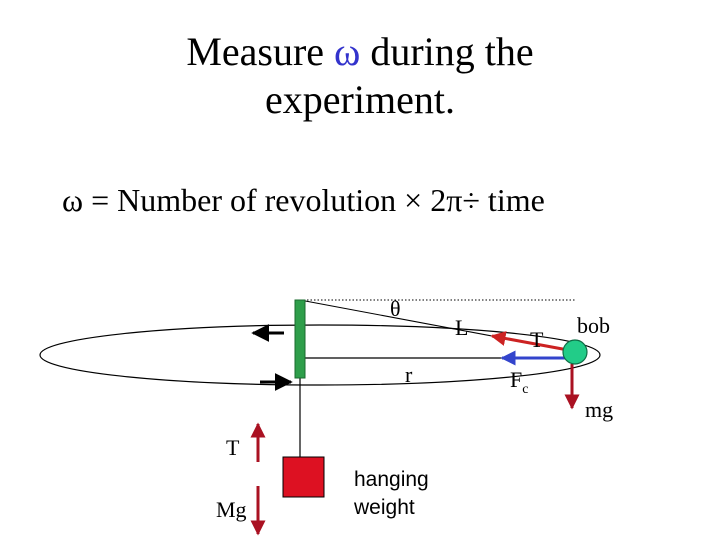 The image size is (720, 540). I want to click on centripetal-force-label: Fc, so click(519, 382).